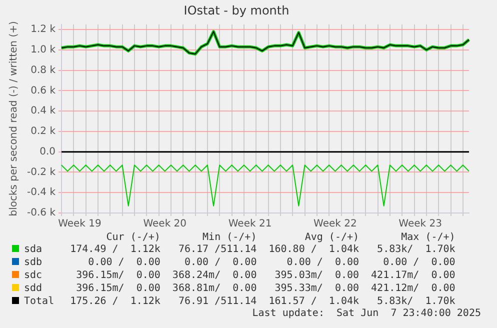 This screenshot has width=497, height=328. What do you see at coordinates (43, 90) in the screenshot?
I see `y-tick-label: 0.6 k` at bounding box center [43, 90].